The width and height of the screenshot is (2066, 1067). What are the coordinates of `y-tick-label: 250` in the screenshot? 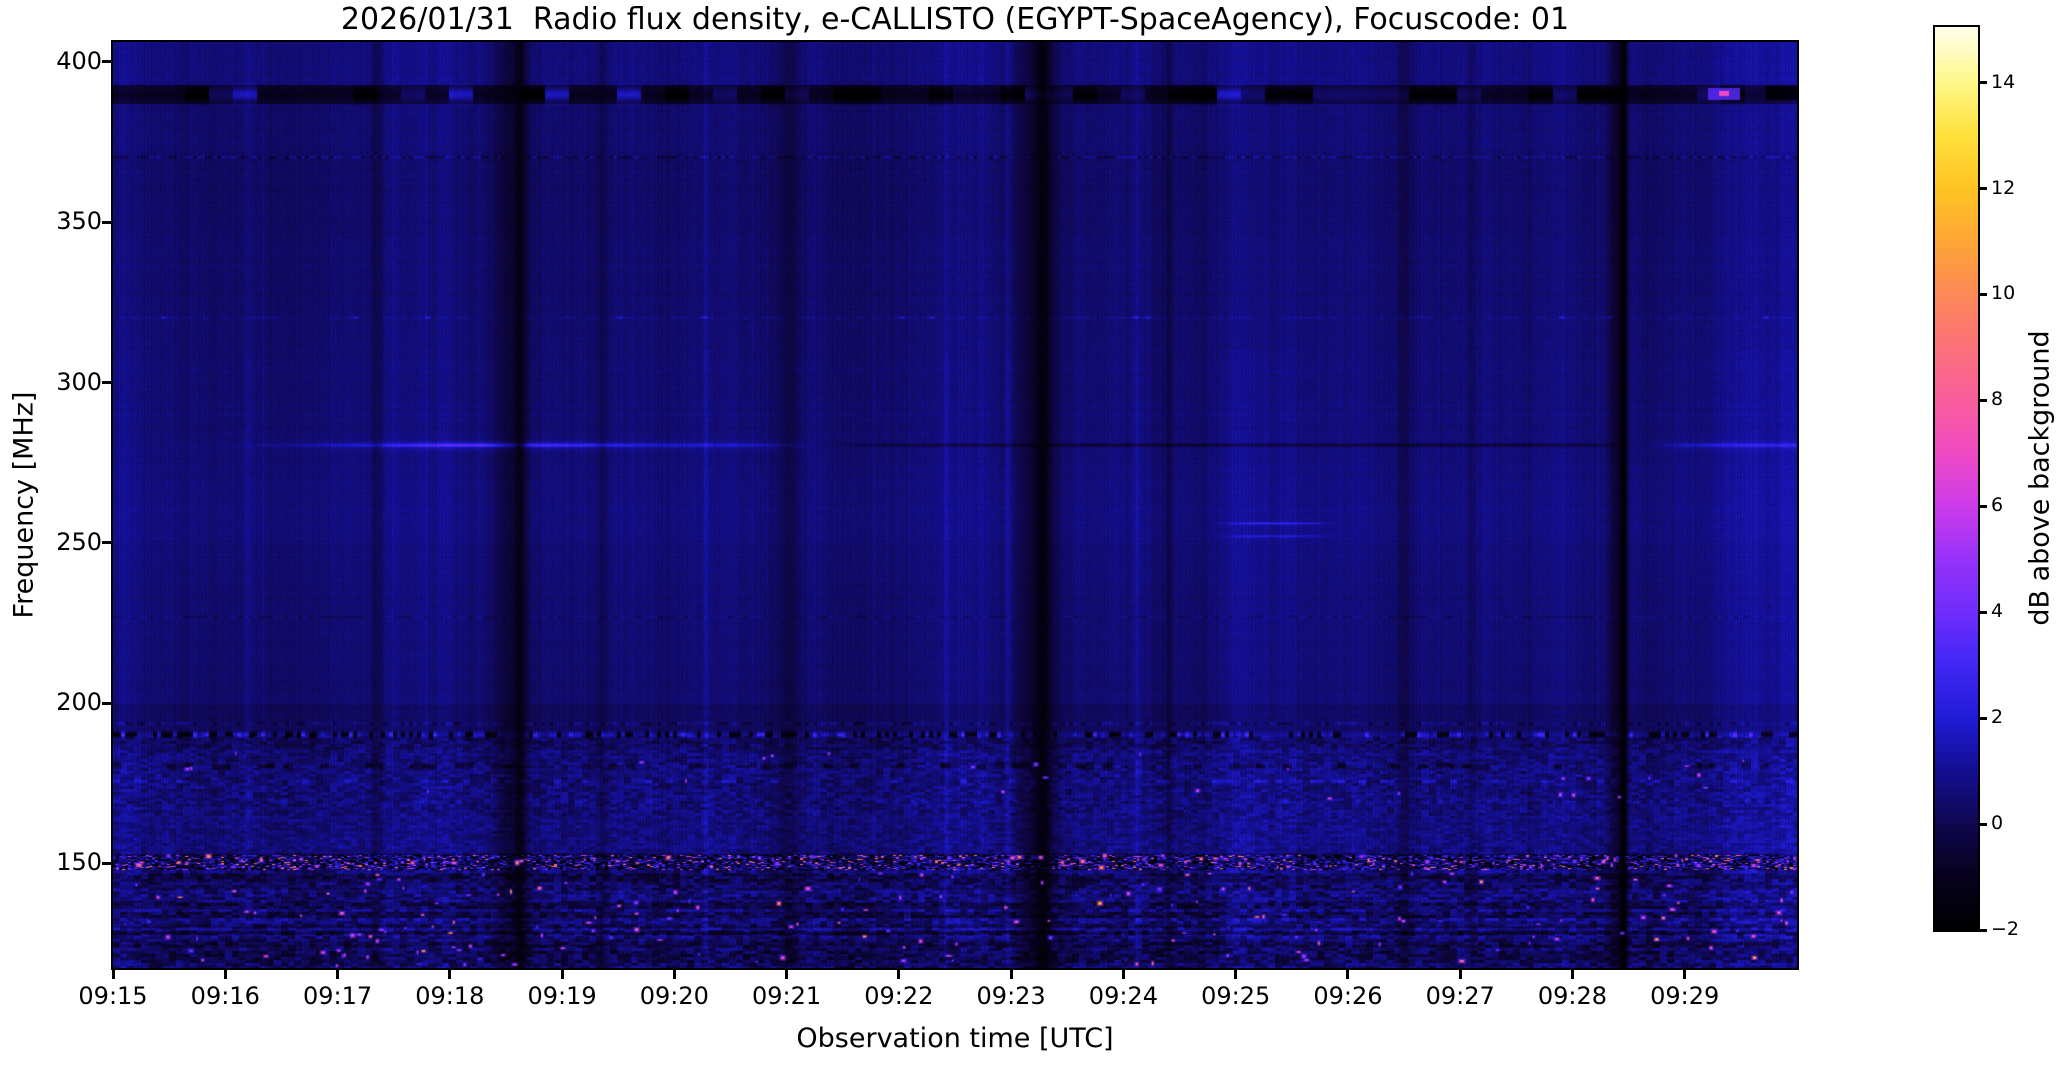 It's located at (79, 541).